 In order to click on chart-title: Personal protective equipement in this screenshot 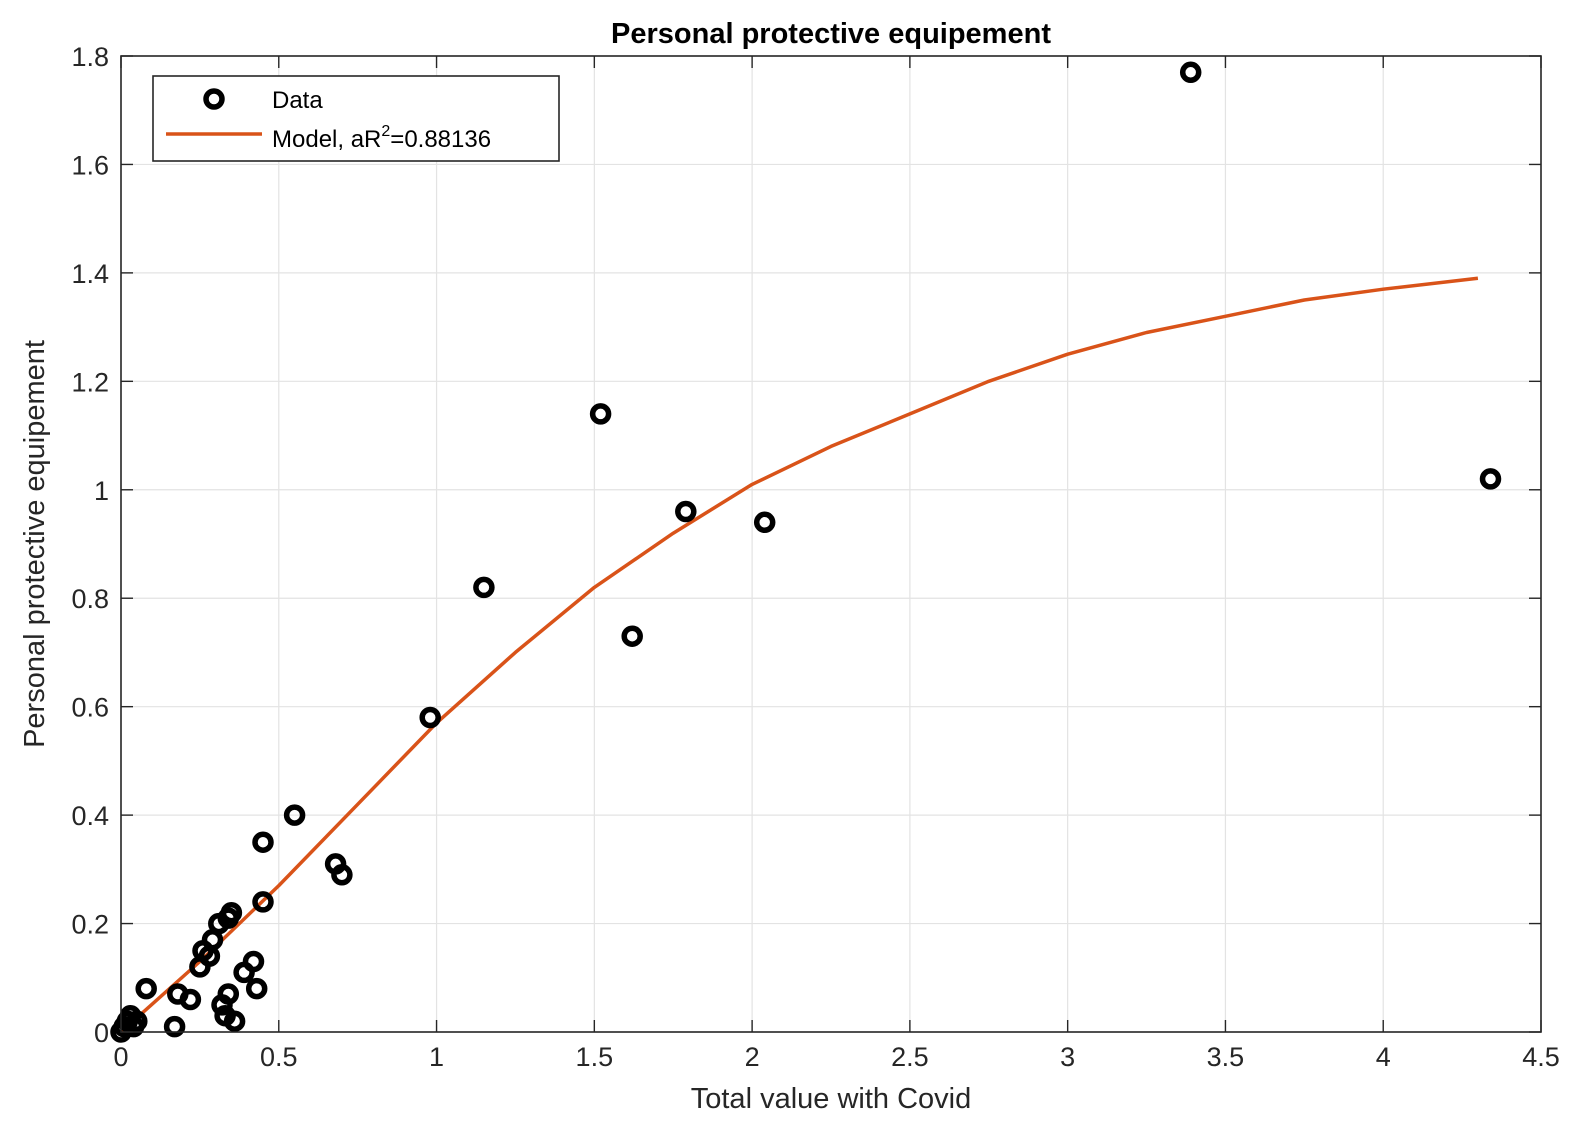, I will do `click(831, 34)`.